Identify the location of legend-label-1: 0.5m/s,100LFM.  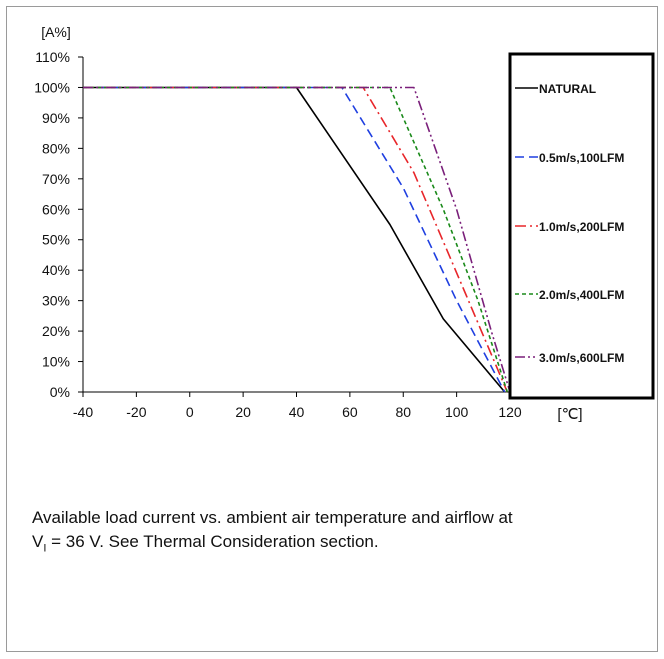
(581, 158).